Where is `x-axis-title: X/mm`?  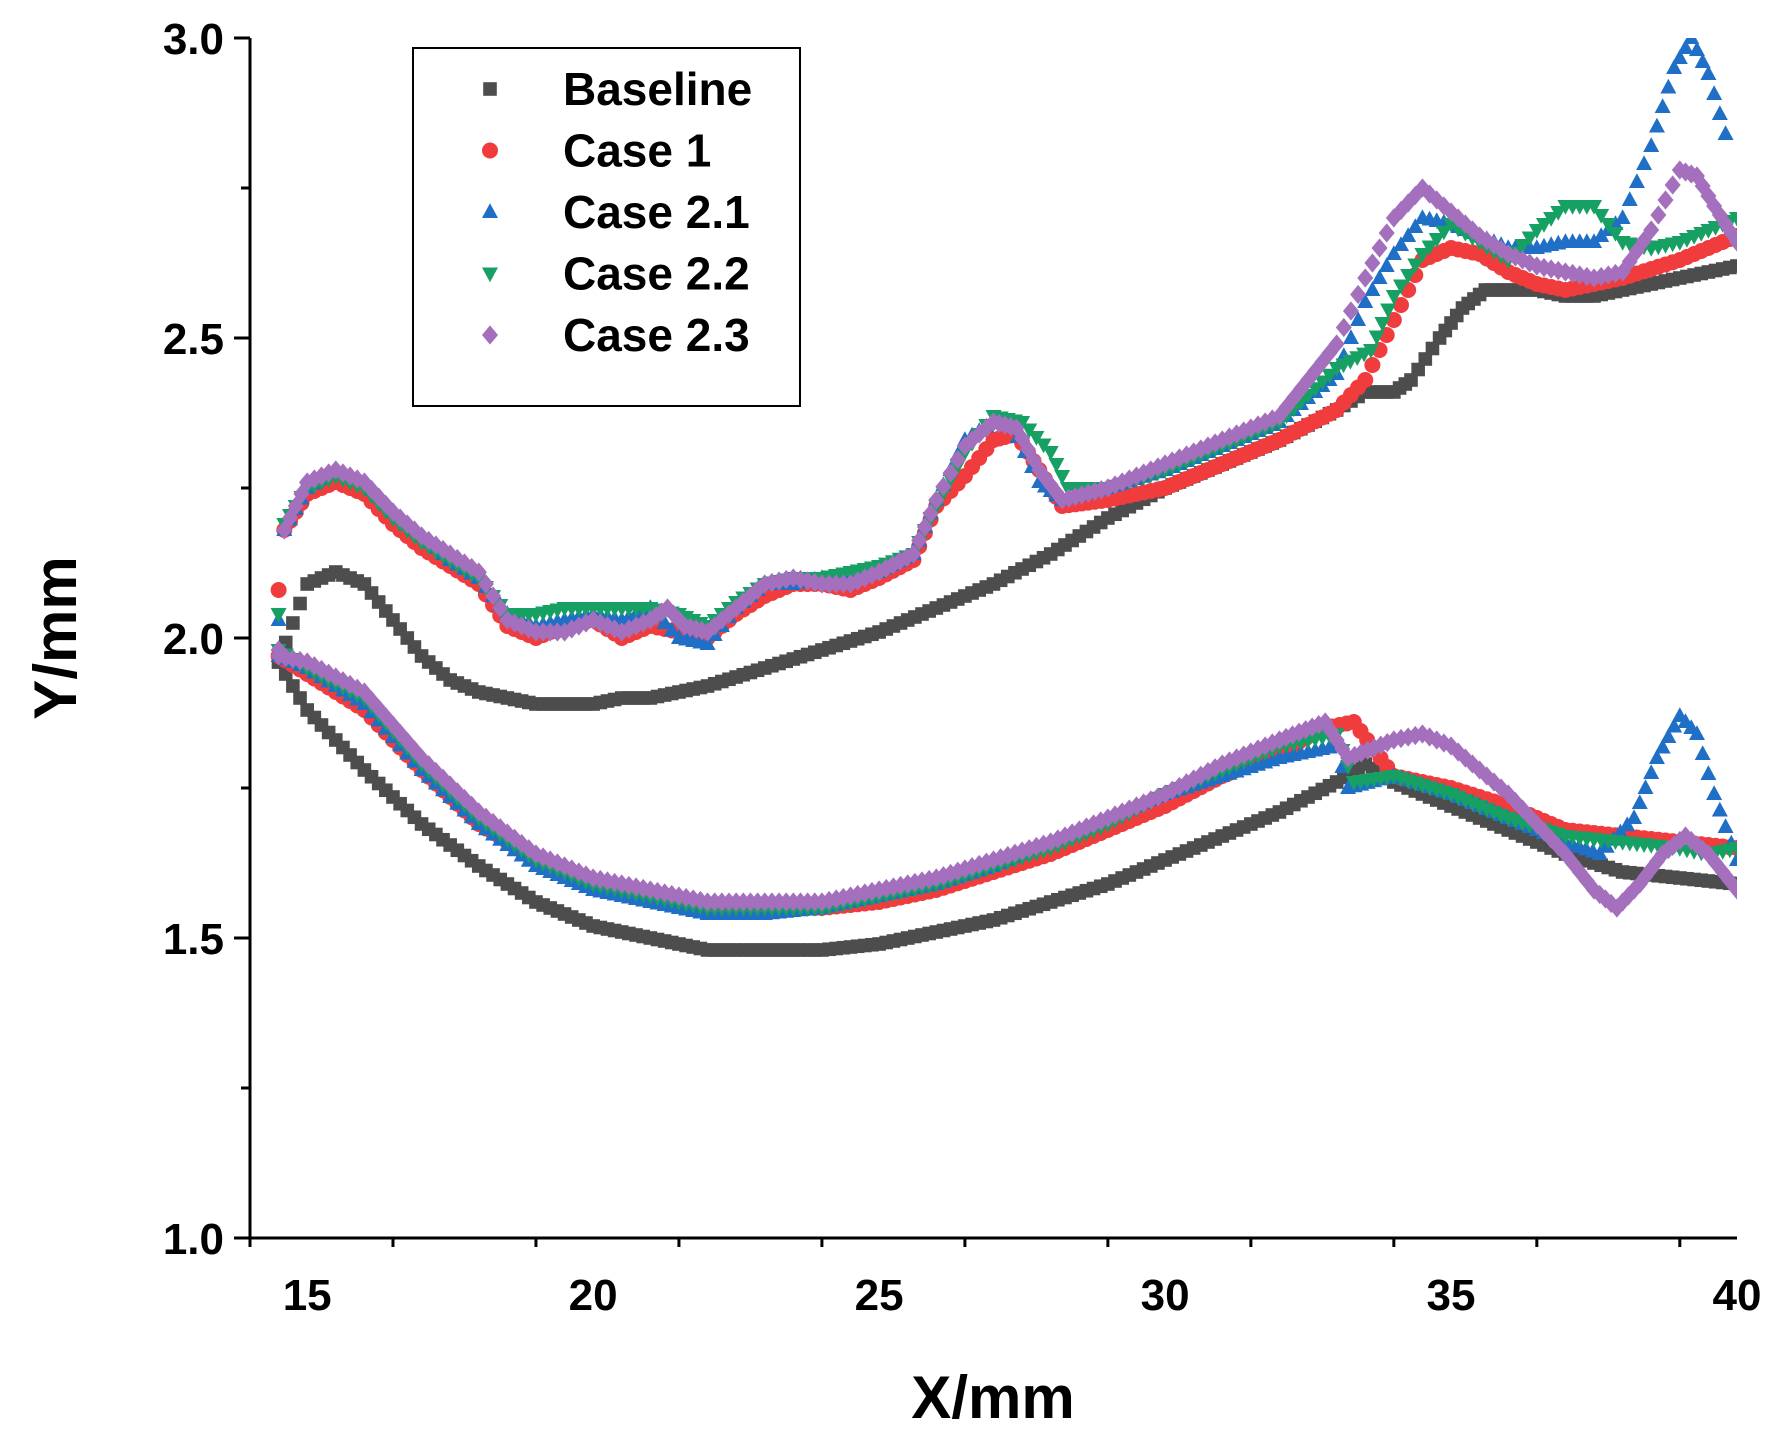
x-axis-title: X/mm is located at coordinates (992, 1397).